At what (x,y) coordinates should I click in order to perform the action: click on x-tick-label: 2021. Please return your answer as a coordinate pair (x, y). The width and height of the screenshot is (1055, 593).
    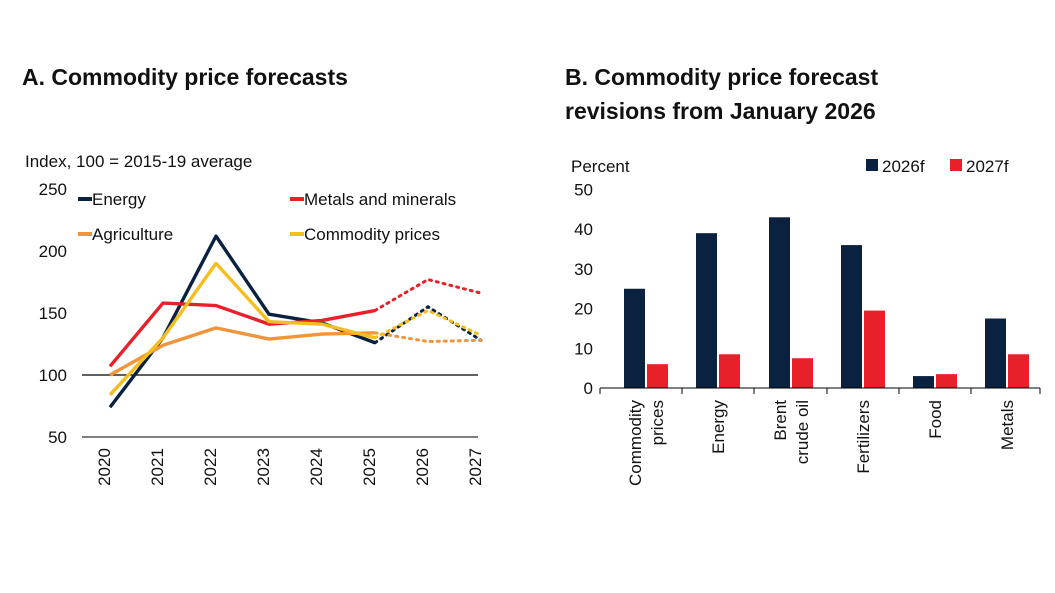
    Looking at the image, I should click on (157, 467).